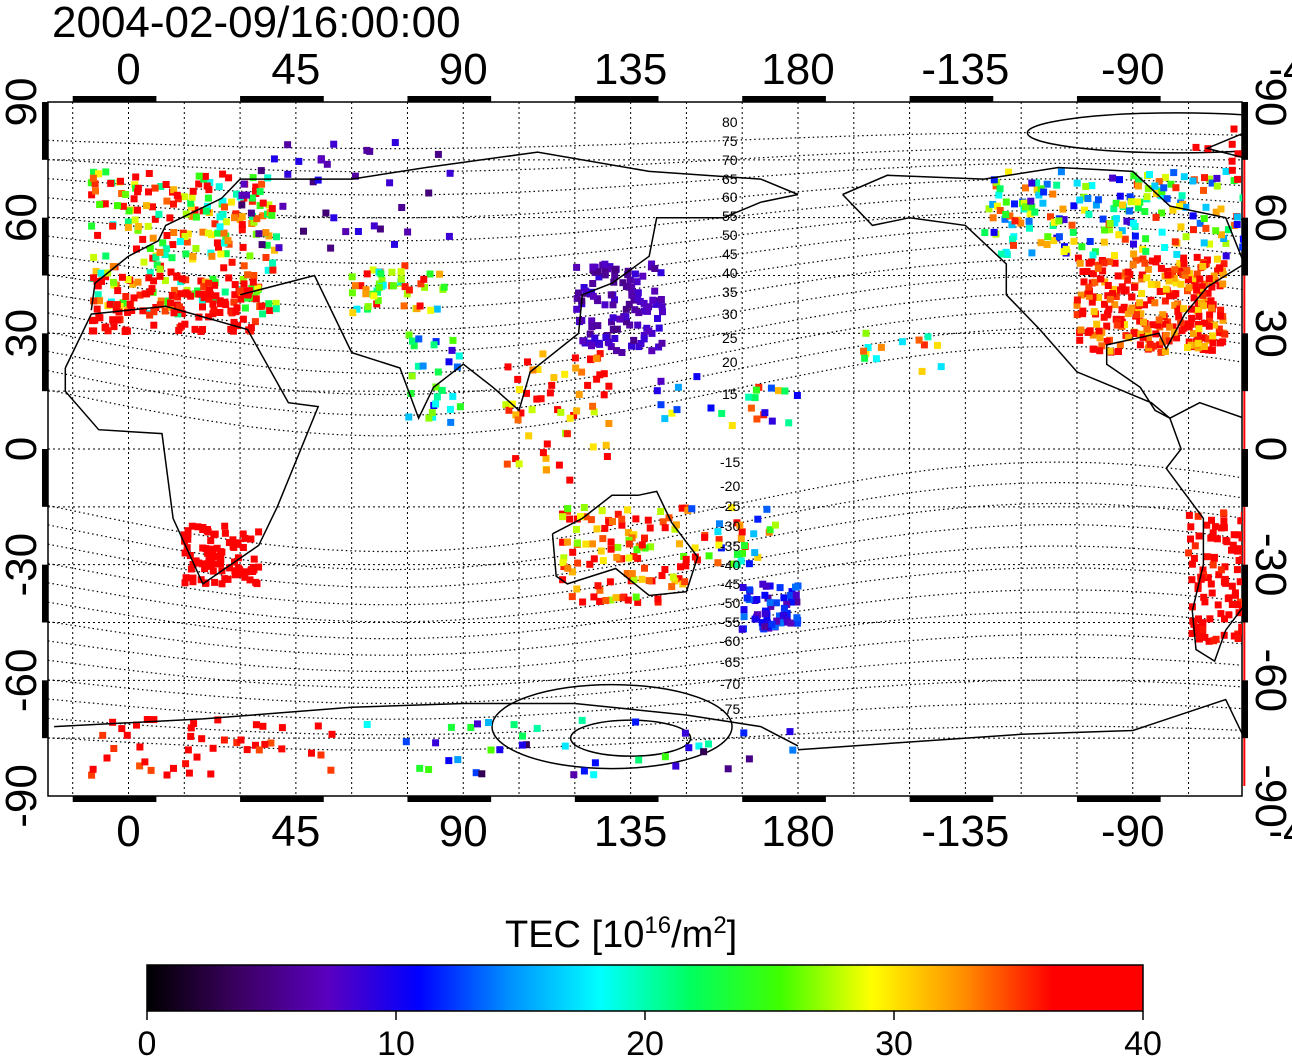 The height and width of the screenshot is (1057, 1292). Describe the element at coordinates (645, 988) in the screenshot. I see `colorbar-gradient` at that location.